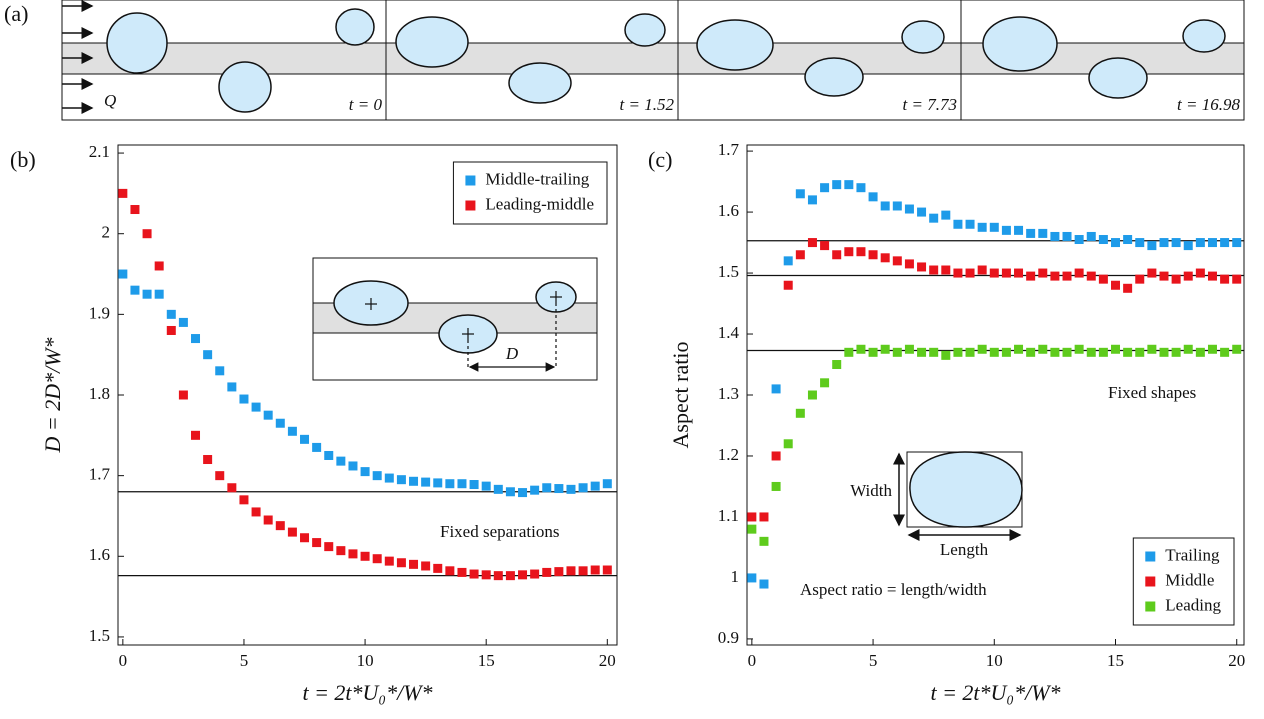 Image resolution: width=1264 pixels, height=719 pixels. What do you see at coordinates (99, 312) in the screenshot?
I see `y-tick-label: 1.9` at bounding box center [99, 312].